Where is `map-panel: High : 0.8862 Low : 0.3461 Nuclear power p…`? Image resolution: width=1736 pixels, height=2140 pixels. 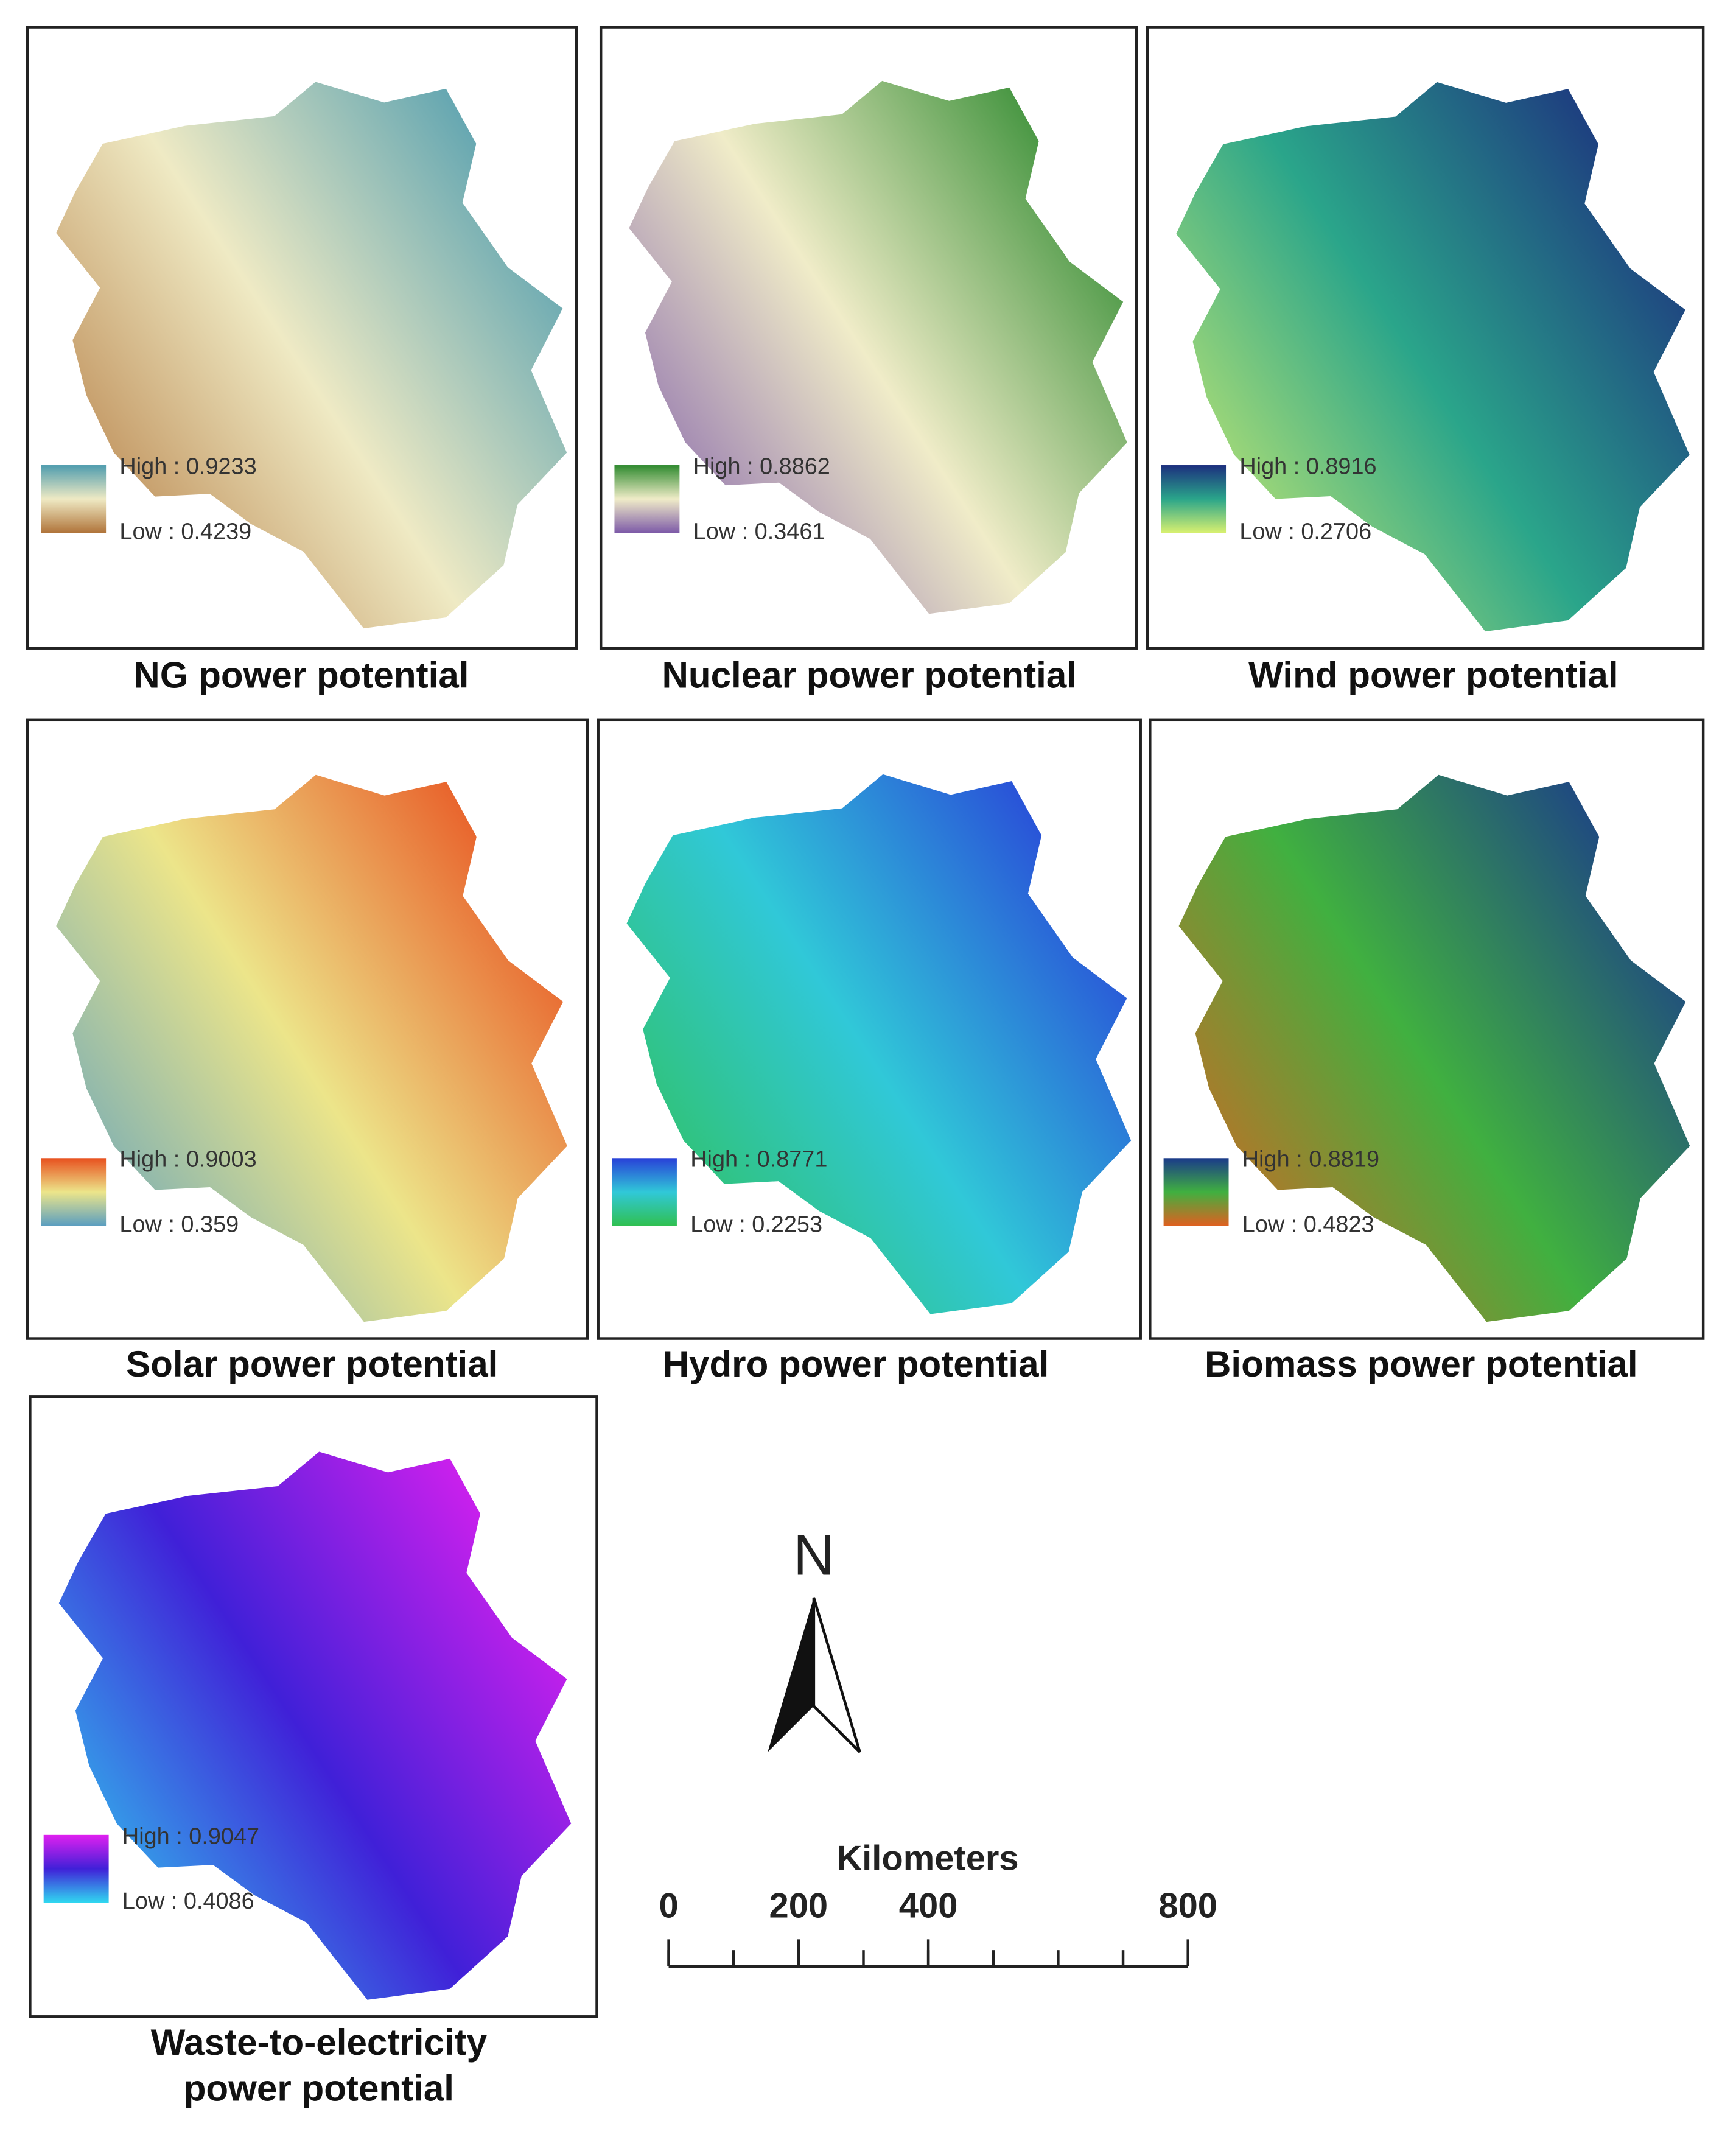
map-panel: High : 0.8862 Low : 0.3461 Nuclear power p… is located at coordinates (868, 361).